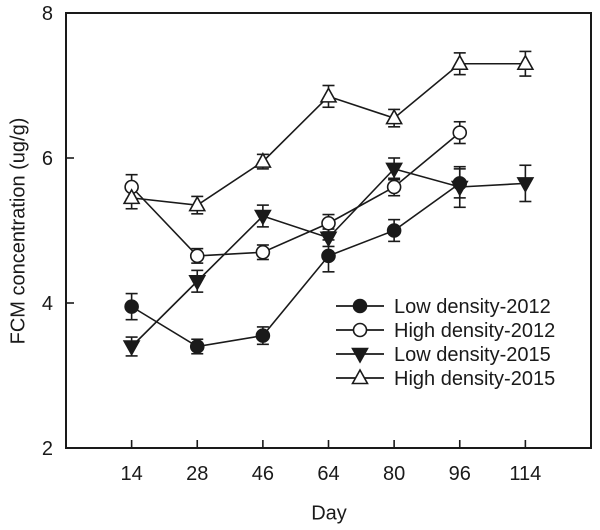 This screenshot has width=600, height=530. Describe the element at coordinates (394, 474) in the screenshot. I see `x-tick-label: 80` at that location.